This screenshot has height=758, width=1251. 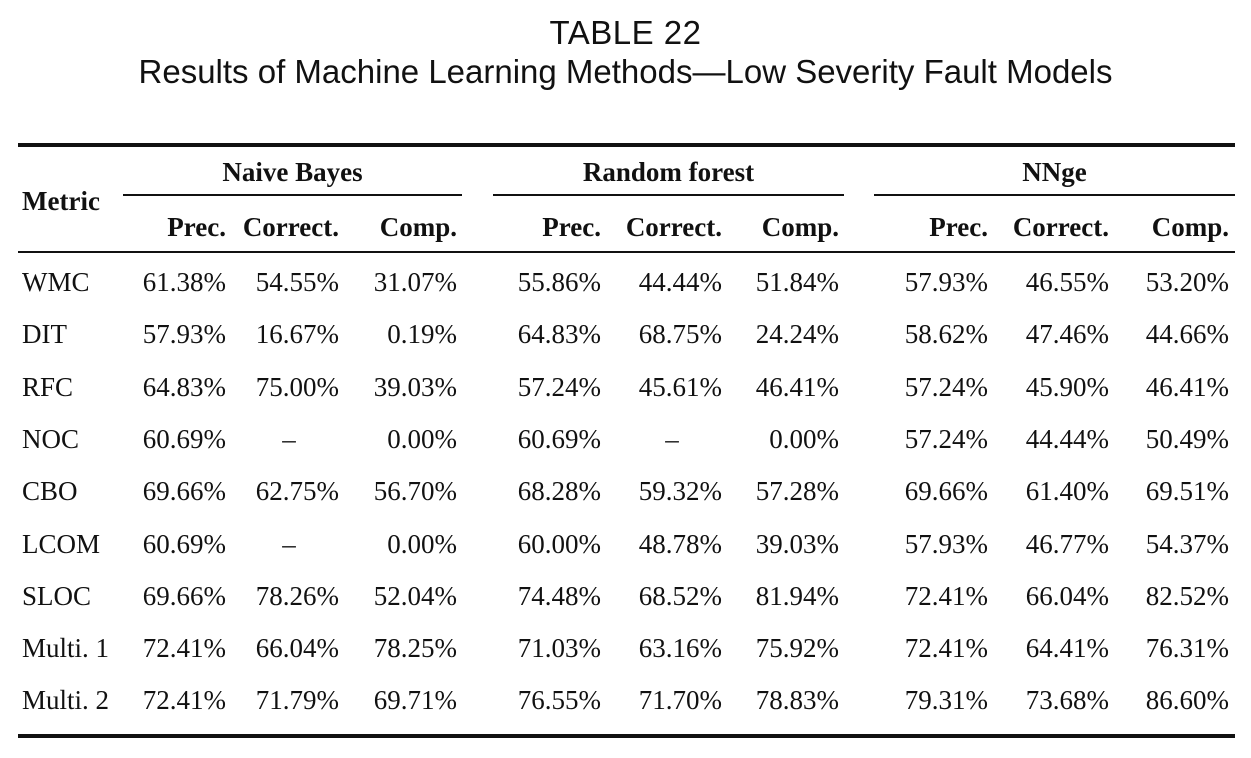 I want to click on column-header-2-2: Comp., so click(x=1190, y=227).